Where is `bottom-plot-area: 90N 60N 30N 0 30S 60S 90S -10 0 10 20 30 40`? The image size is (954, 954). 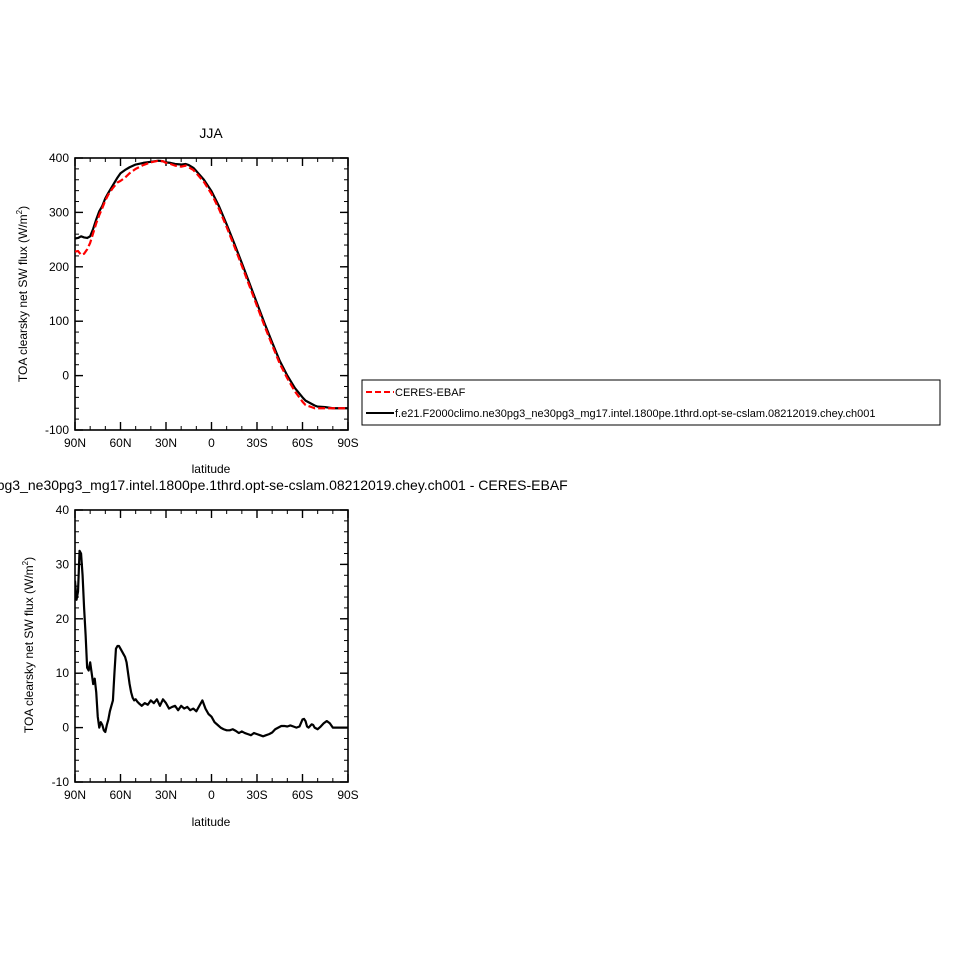
bottom-plot-area: 90N 60N 30N 0 30S 60S 90S -10 0 10 20 30 40 is located at coordinates (205, 652).